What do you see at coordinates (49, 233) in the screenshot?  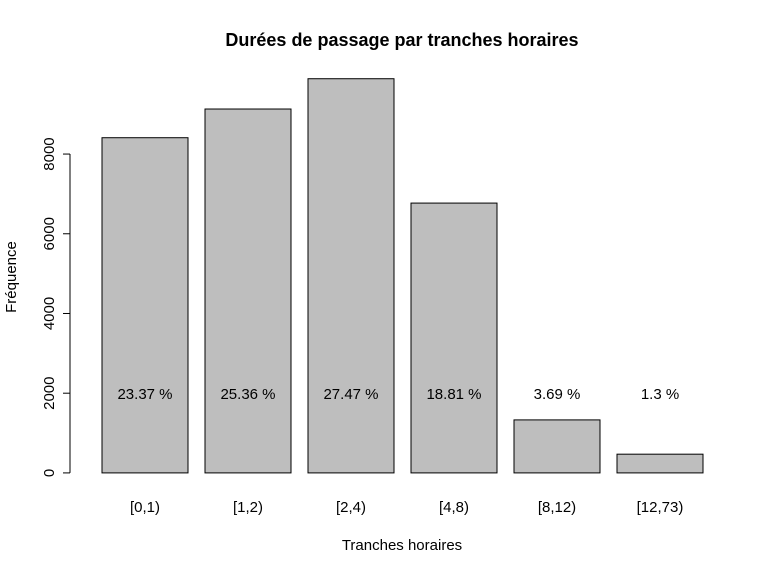 I see `y-tick-label: 6000` at bounding box center [49, 233].